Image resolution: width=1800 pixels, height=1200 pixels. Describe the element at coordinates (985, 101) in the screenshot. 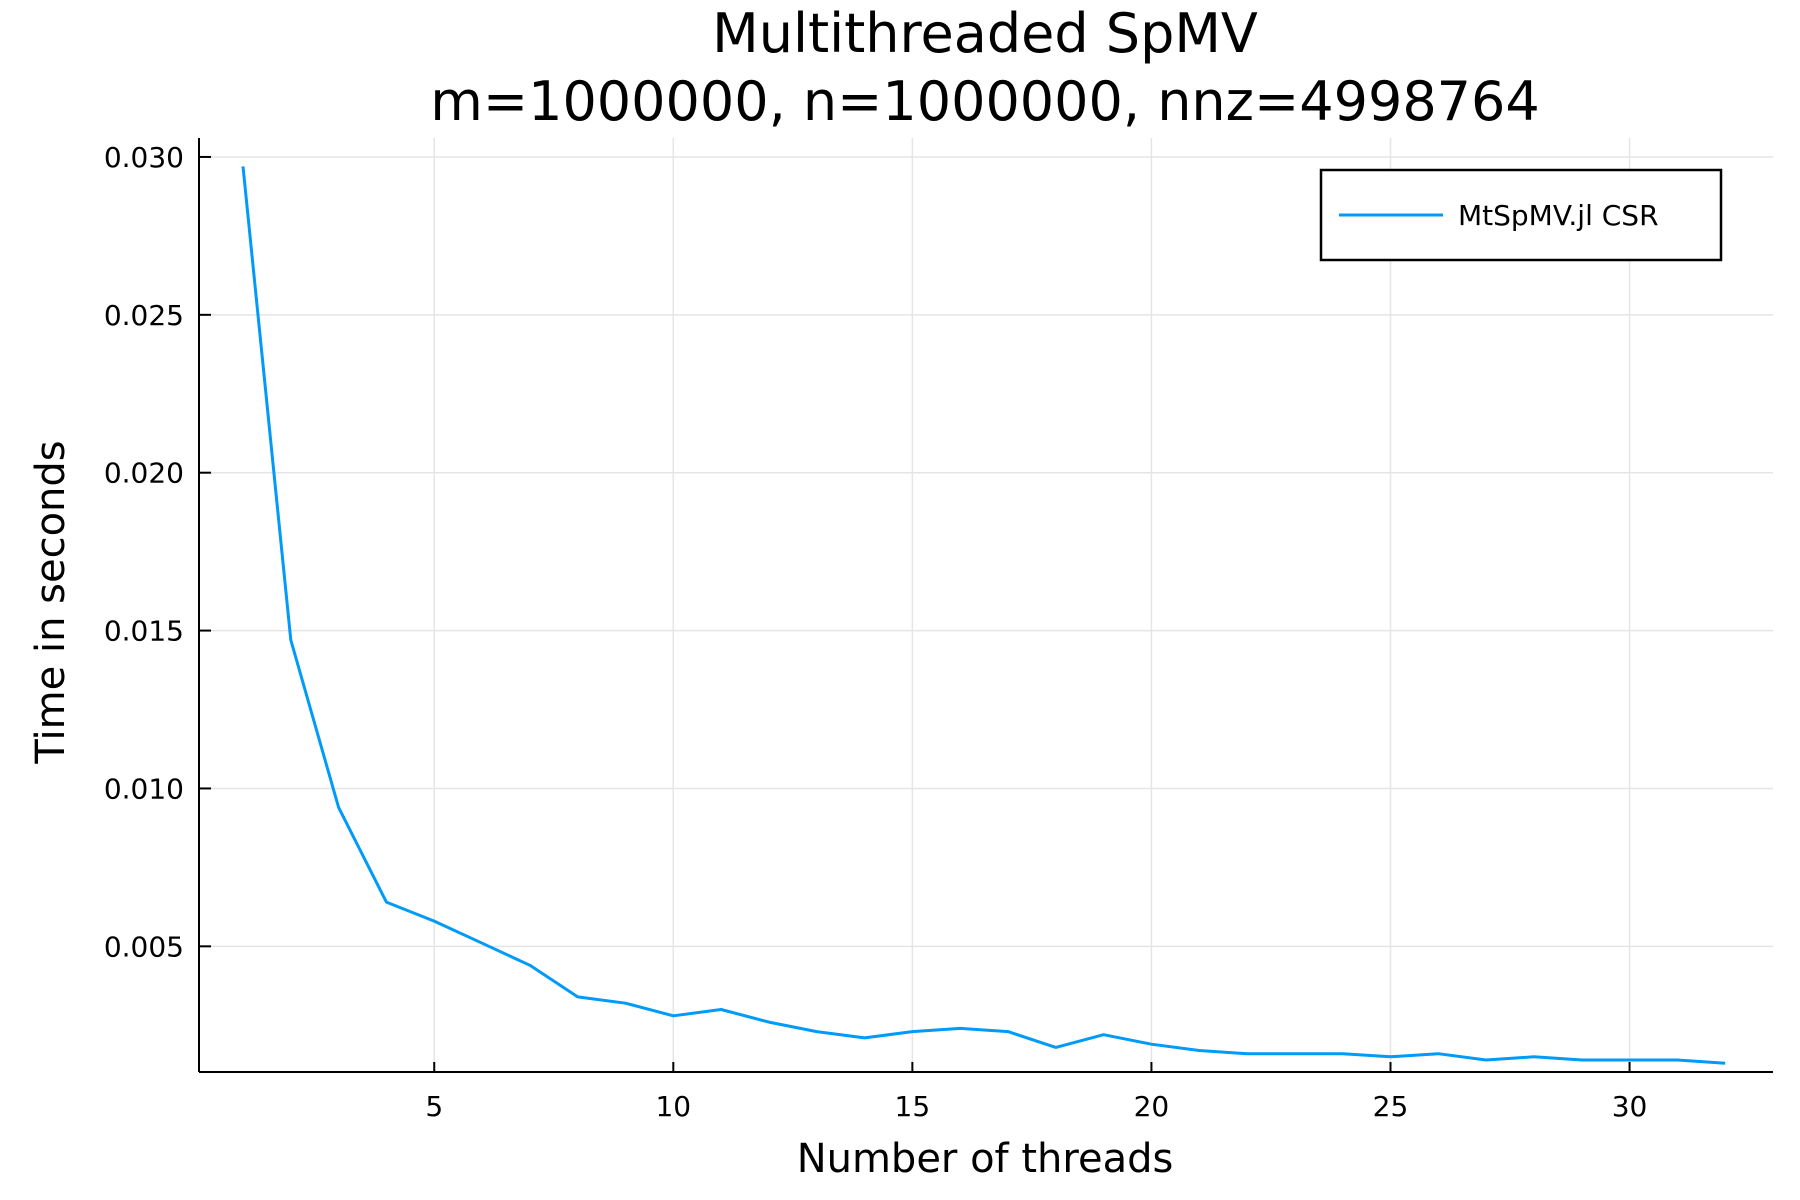

I see `chart-subtitle: m=1000000, n=1000000, nnz=4998764` at that location.